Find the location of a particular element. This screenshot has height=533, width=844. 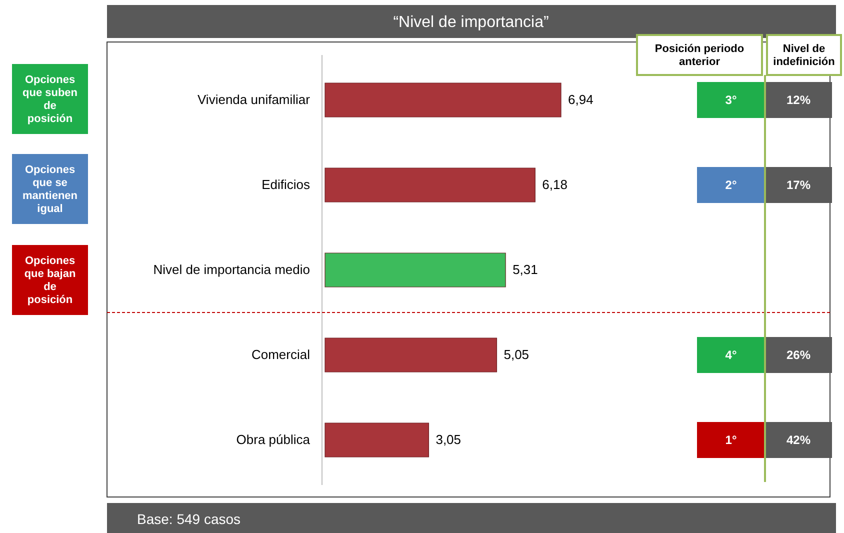

chart-title: “Nivel de importancia” is located at coordinates (471, 22).